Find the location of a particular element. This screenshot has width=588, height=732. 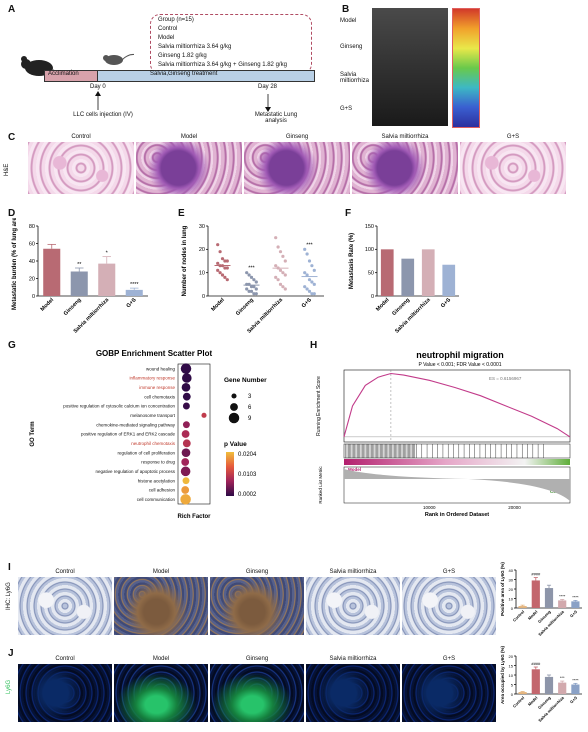

go-term-label: melanosome transport is located at coordinates (153, 415).